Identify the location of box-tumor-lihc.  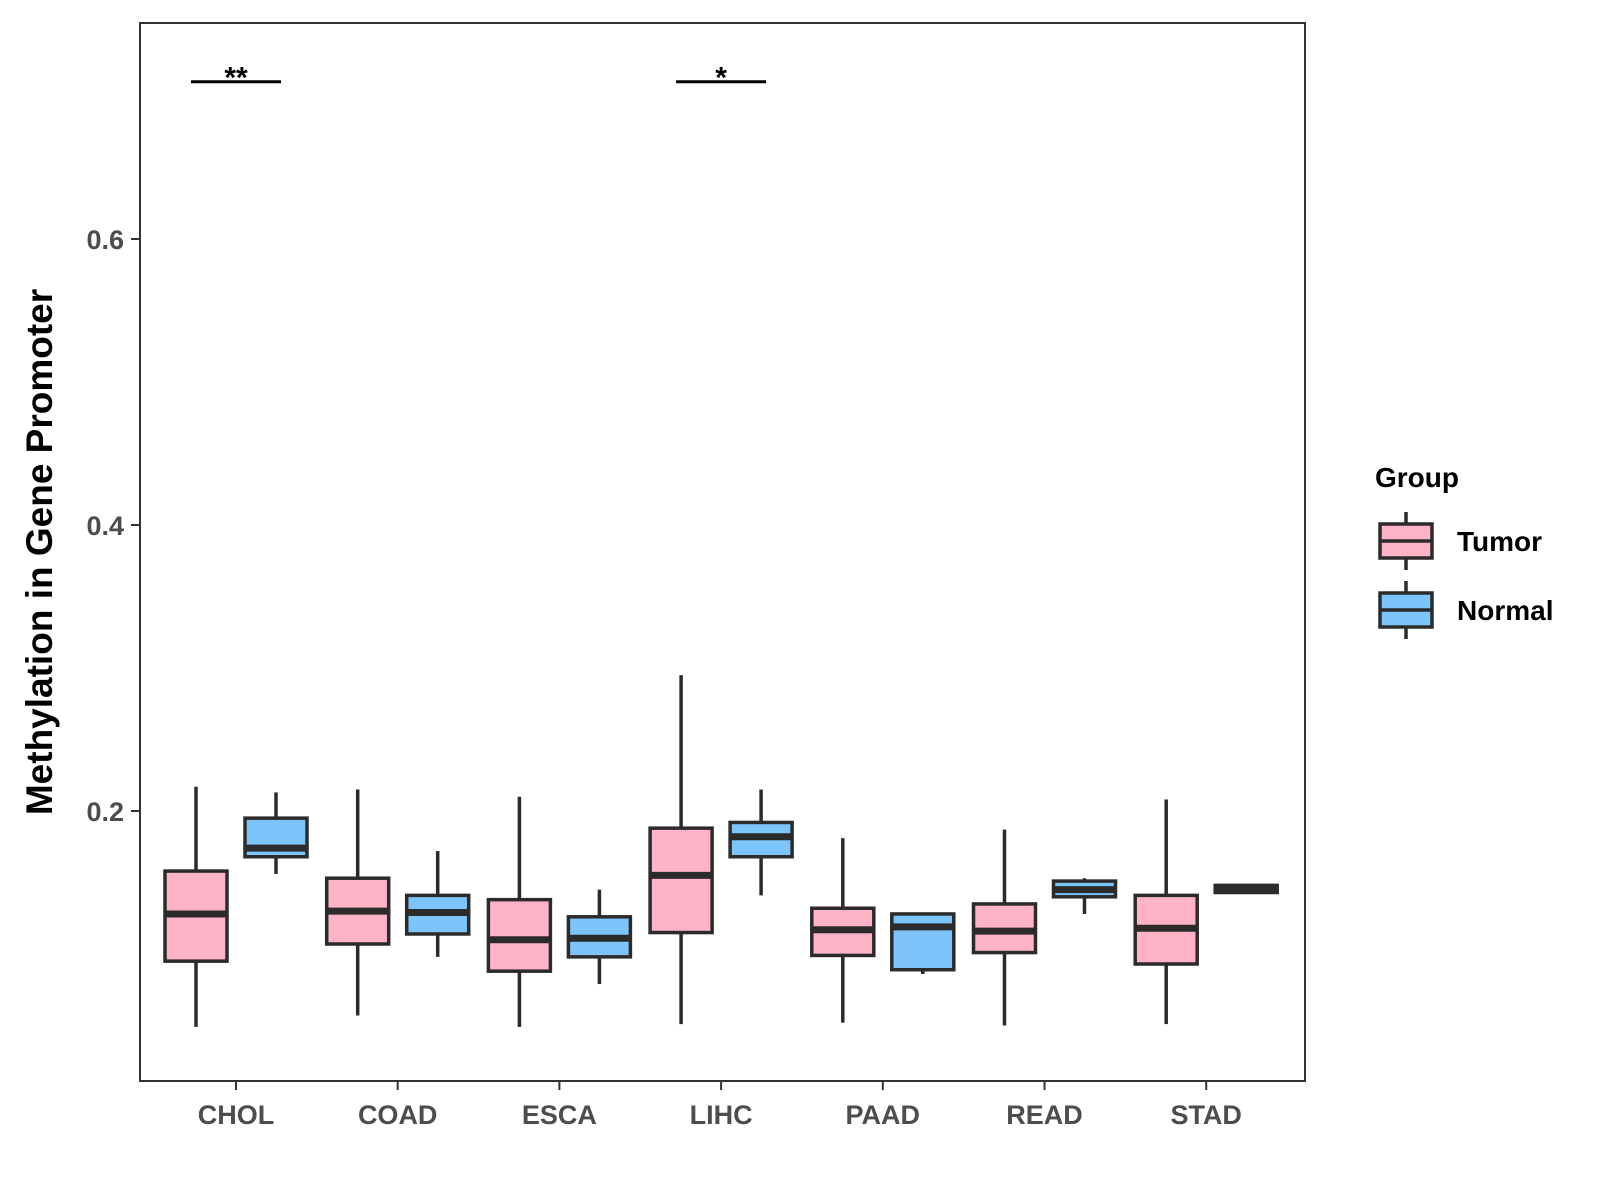
(681, 850).